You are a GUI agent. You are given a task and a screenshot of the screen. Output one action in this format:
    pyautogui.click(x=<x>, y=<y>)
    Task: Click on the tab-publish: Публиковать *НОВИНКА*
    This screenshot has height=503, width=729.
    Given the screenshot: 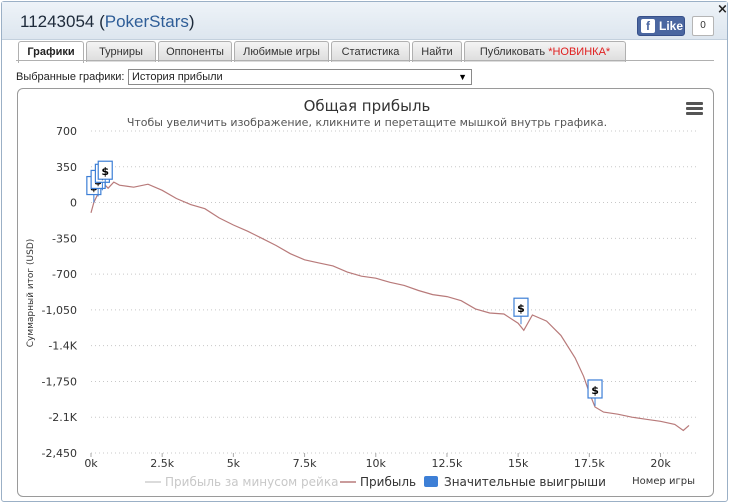 What is the action you would take?
    pyautogui.click(x=545, y=51)
    